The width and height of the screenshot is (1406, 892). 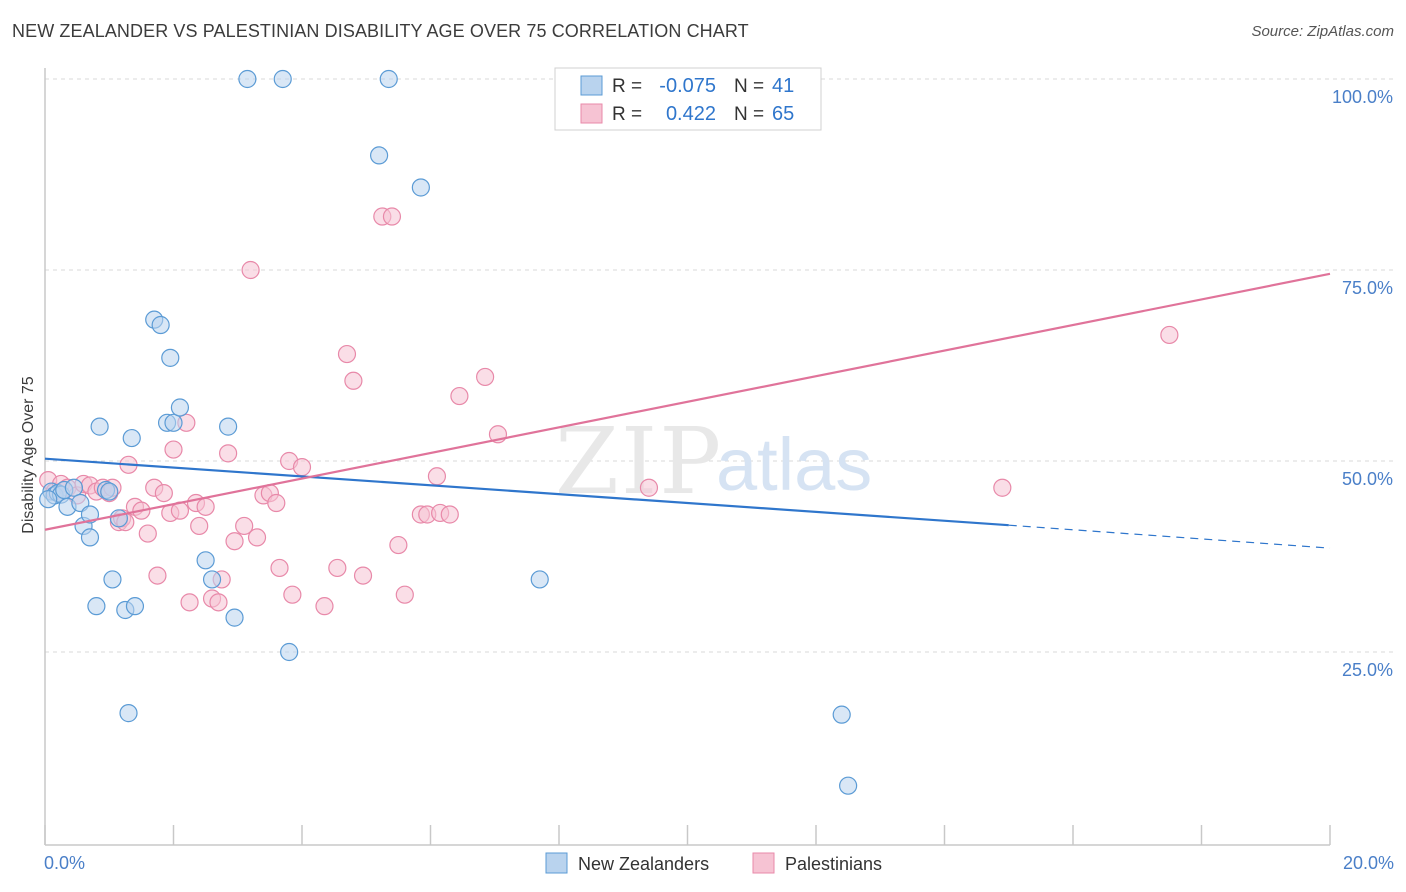 I want to click on x-tick-label: 20.0%, so click(x=1368, y=863).